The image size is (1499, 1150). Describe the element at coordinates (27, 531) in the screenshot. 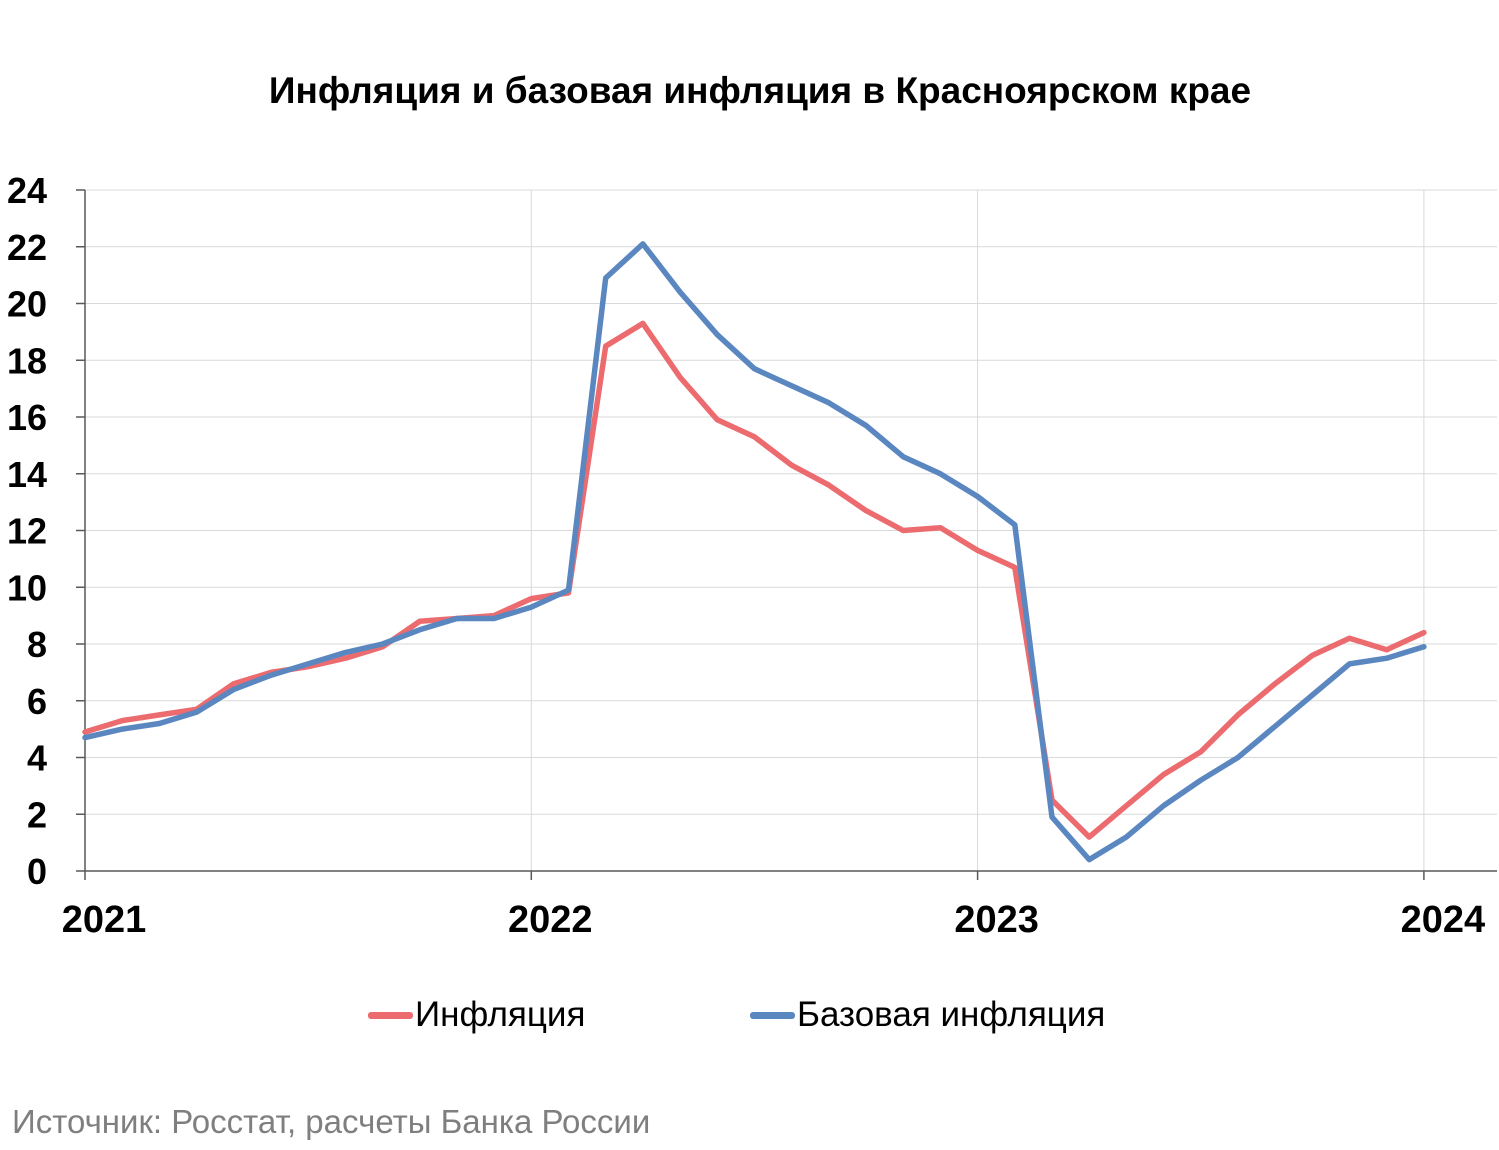

I see `y-tick-label: 12` at that location.